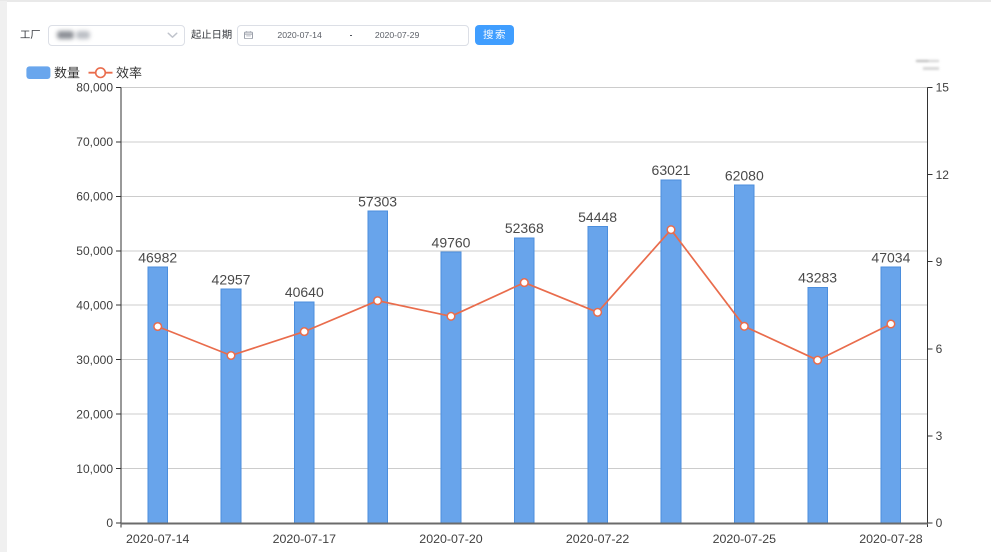 Image resolution: width=991 pixels, height=552 pixels. What do you see at coordinates (451, 242) in the screenshot?
I see `svg-text: 49760` at bounding box center [451, 242].